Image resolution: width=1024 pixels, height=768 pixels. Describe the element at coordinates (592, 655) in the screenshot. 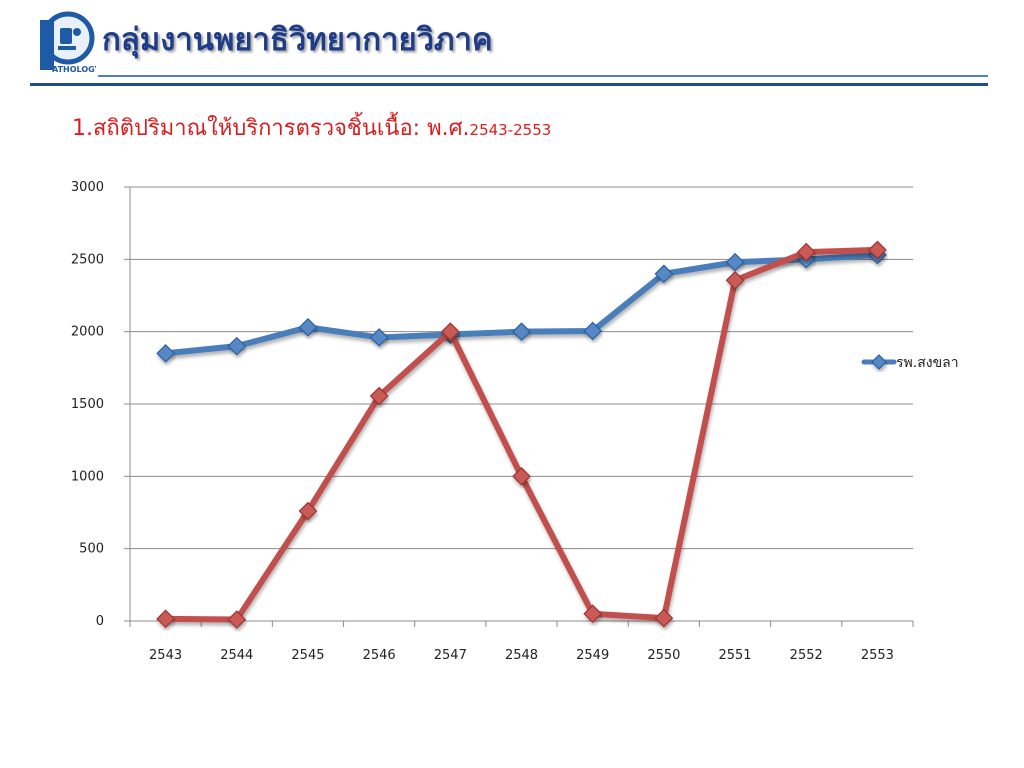

I see `x-tick-label-2549: 2549` at that location.